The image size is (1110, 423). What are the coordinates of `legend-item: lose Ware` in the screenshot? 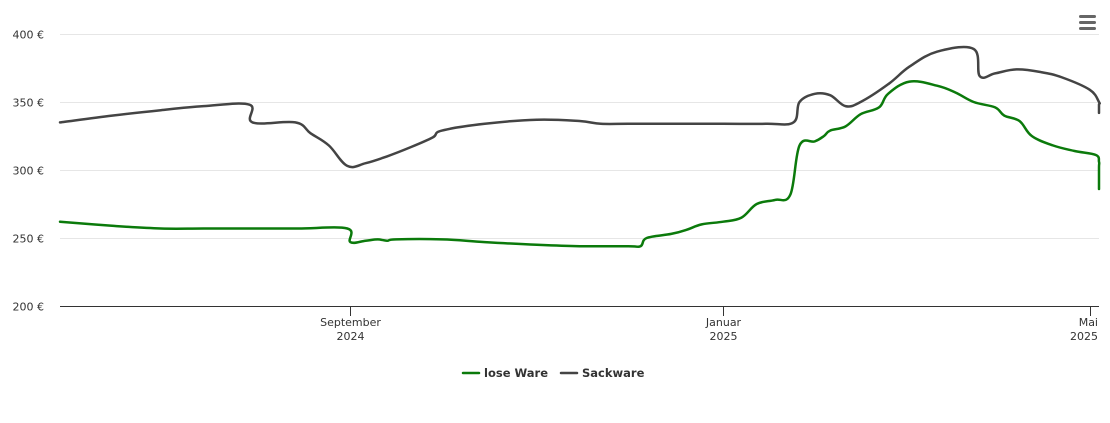 It's located at (504, 373).